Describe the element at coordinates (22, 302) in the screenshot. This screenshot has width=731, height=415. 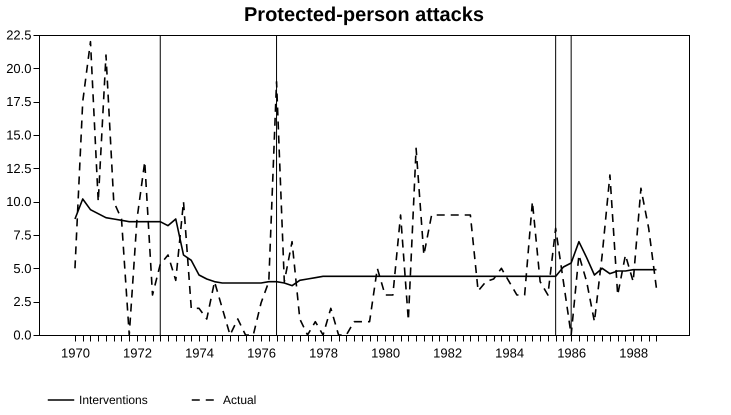
I see `y-tick-label: 2.5` at that location.